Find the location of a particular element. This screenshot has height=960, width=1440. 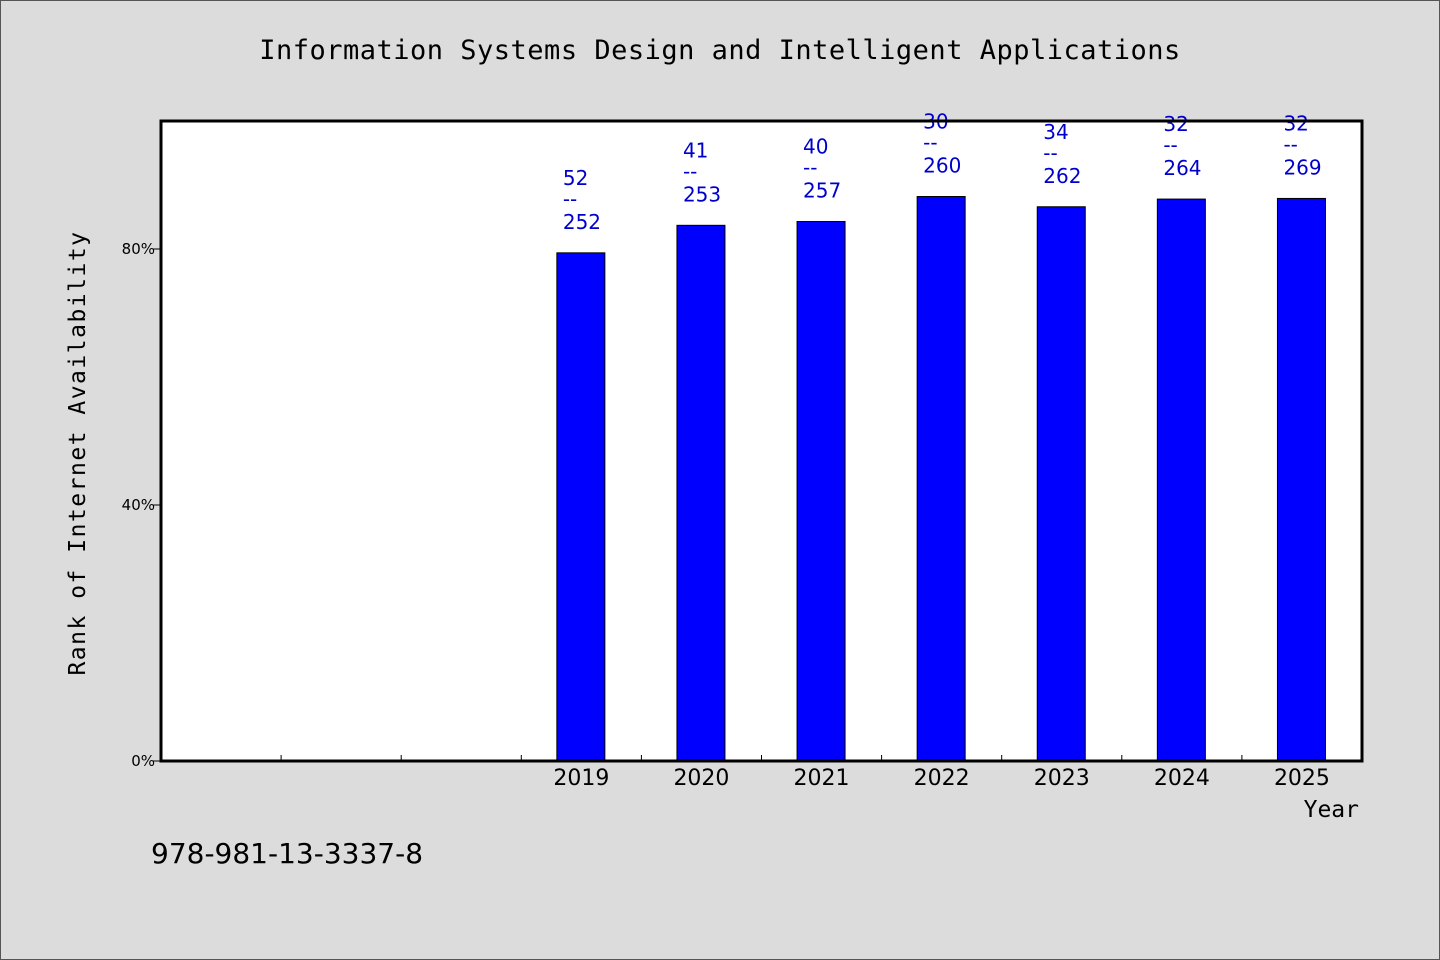

x-tick-label: 2023 is located at coordinates (1062, 778).